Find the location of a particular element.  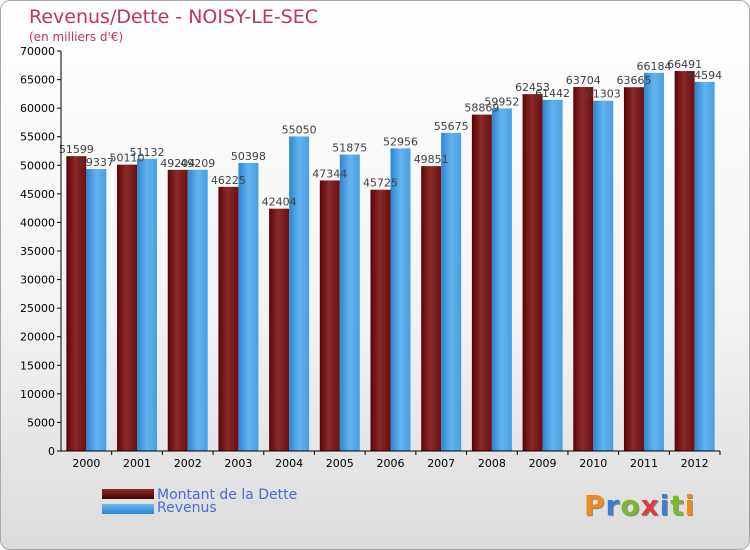

x-tick-label: 2003 is located at coordinates (238, 463).